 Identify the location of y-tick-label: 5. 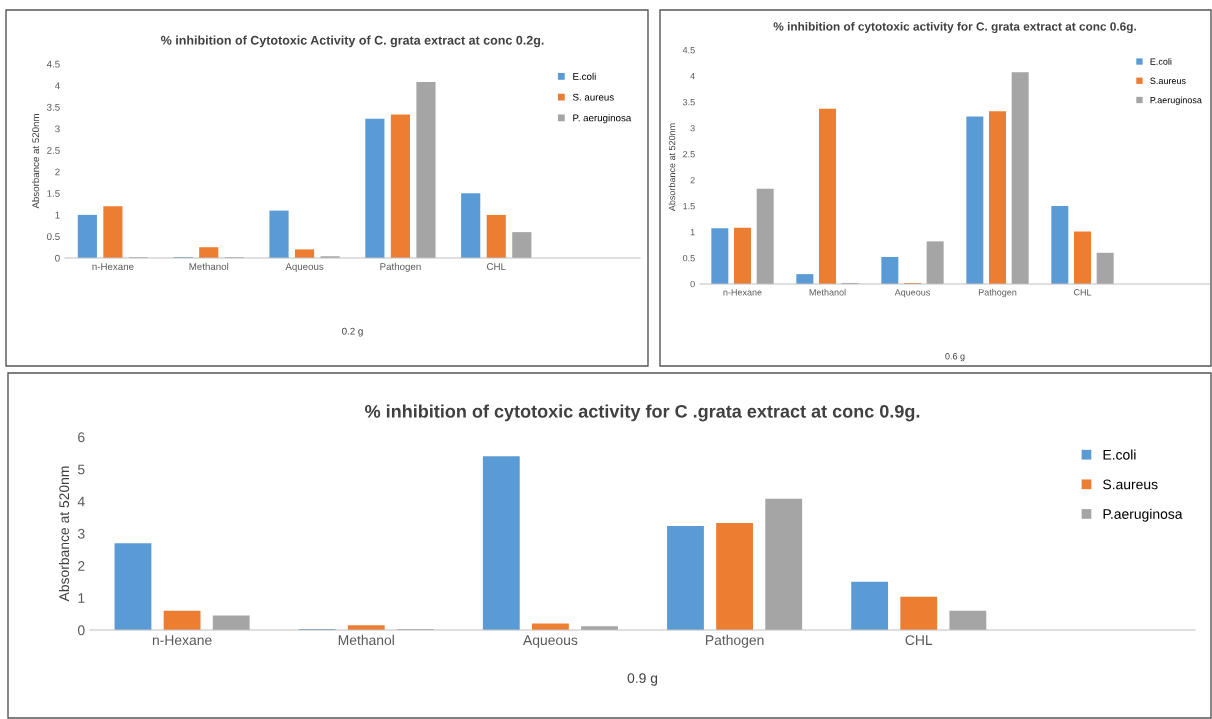
(81, 469).